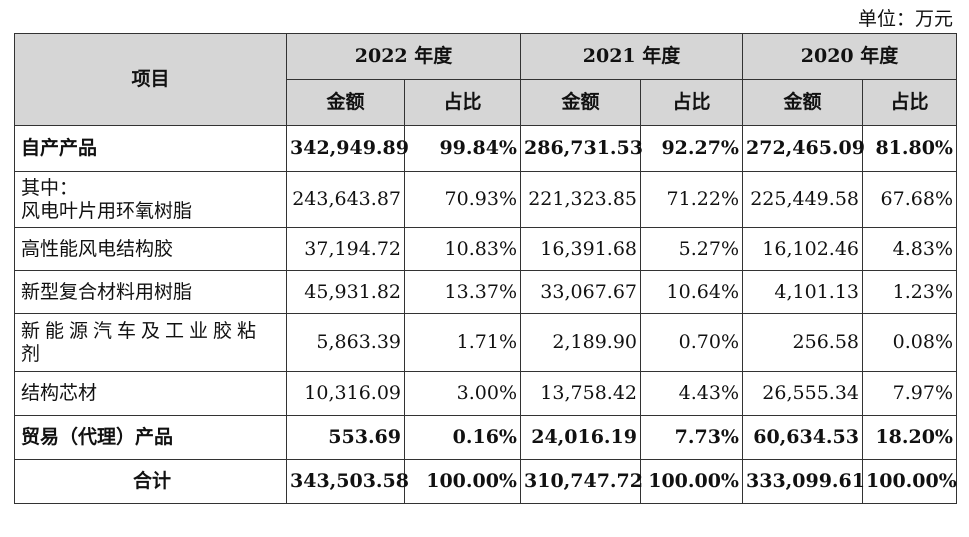  What do you see at coordinates (909, 437) in the screenshot?
I see `cell-value: 18.20%` at bounding box center [909, 437].